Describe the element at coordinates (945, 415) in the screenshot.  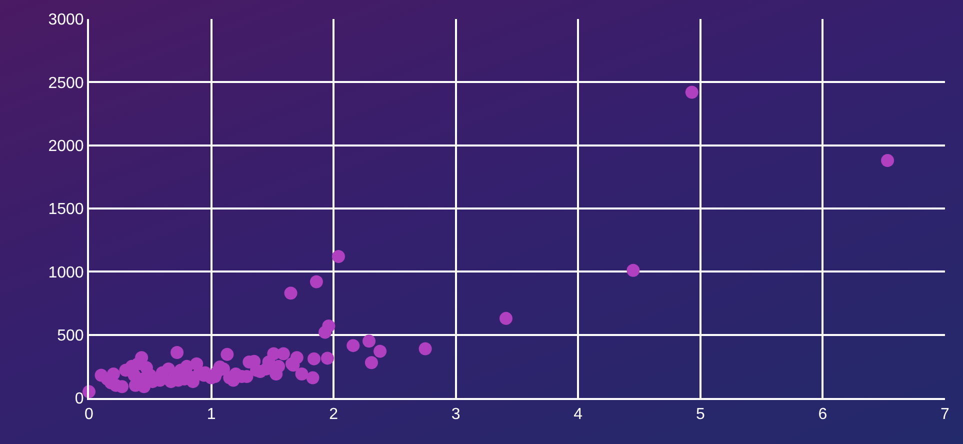
I see `x-tick-label: 7` at that location.